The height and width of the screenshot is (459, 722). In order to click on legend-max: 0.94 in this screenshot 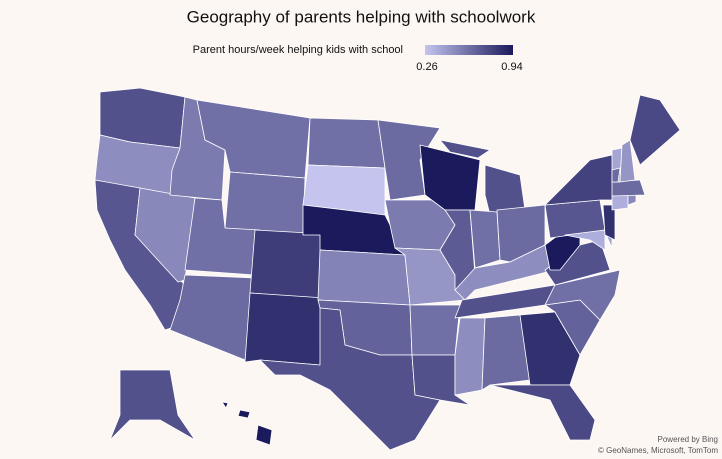, I will do `click(511, 67)`.